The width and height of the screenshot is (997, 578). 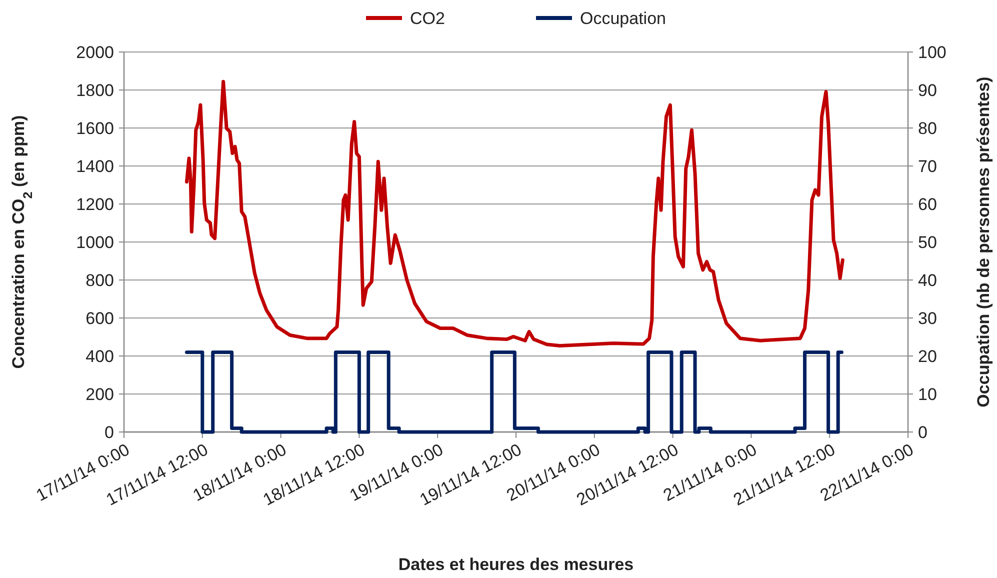 I want to click on y-tick-label: 1400, so click(x=95, y=166).